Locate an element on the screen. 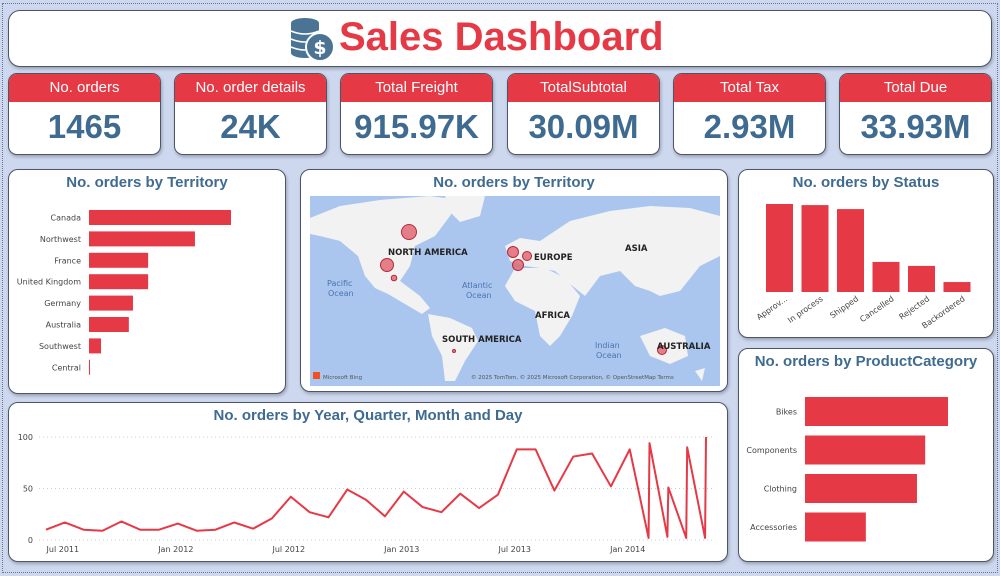 This screenshot has height=576, width=1000. category-label: Canada is located at coordinates (66, 218).